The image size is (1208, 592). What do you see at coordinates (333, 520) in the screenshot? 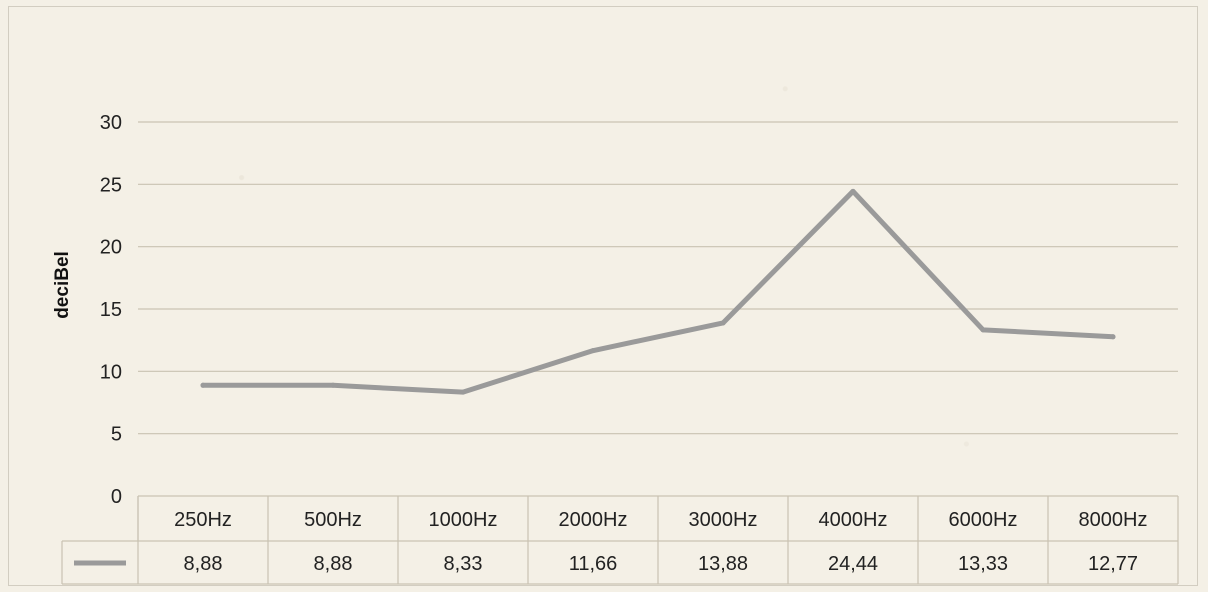
I see `category-label-500Hz: 500Hz` at bounding box center [333, 520].